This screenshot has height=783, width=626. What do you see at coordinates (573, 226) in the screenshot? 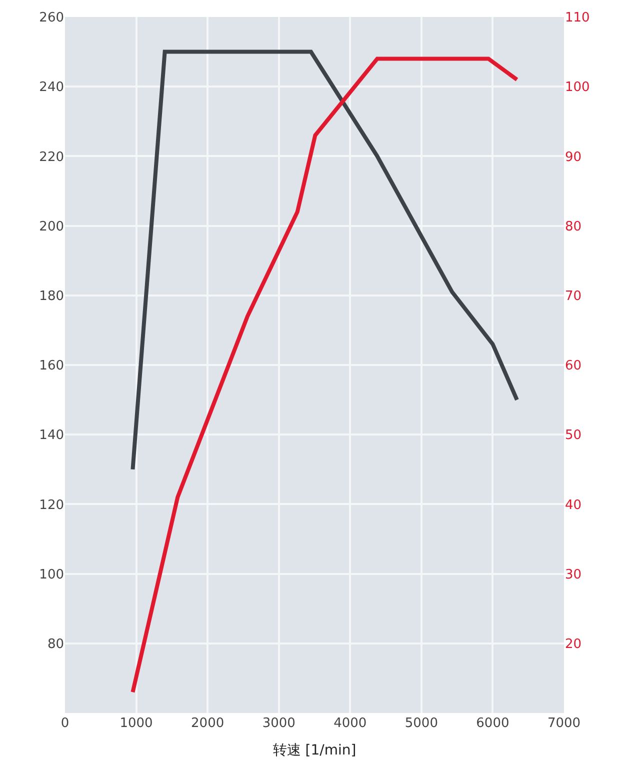
I see `y2-tick-label: 80` at bounding box center [573, 226].